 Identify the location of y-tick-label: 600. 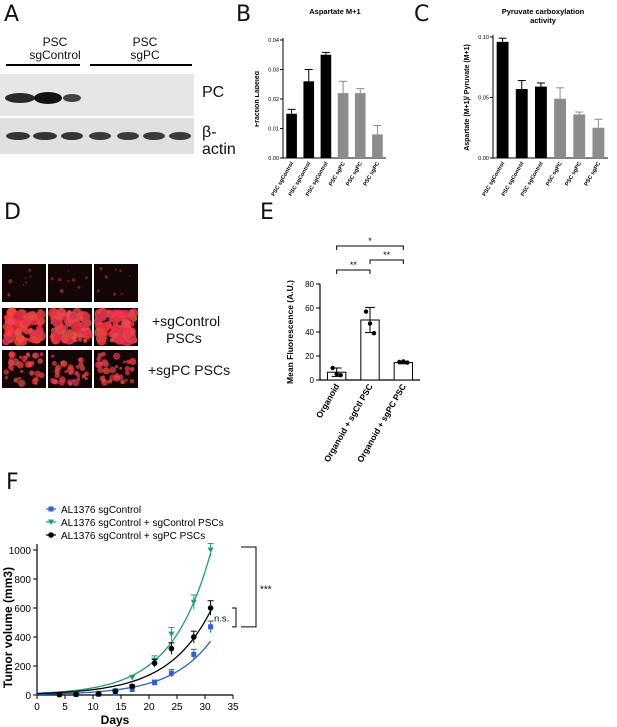
(22, 609).